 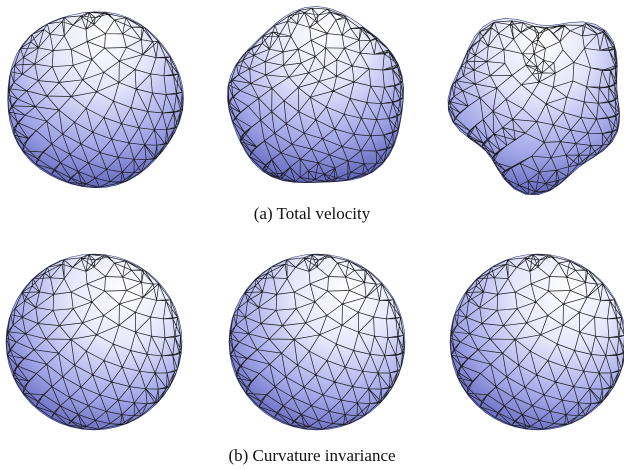 I want to click on caption-total-velocity: (a) Total velocity, so click(x=312, y=213).